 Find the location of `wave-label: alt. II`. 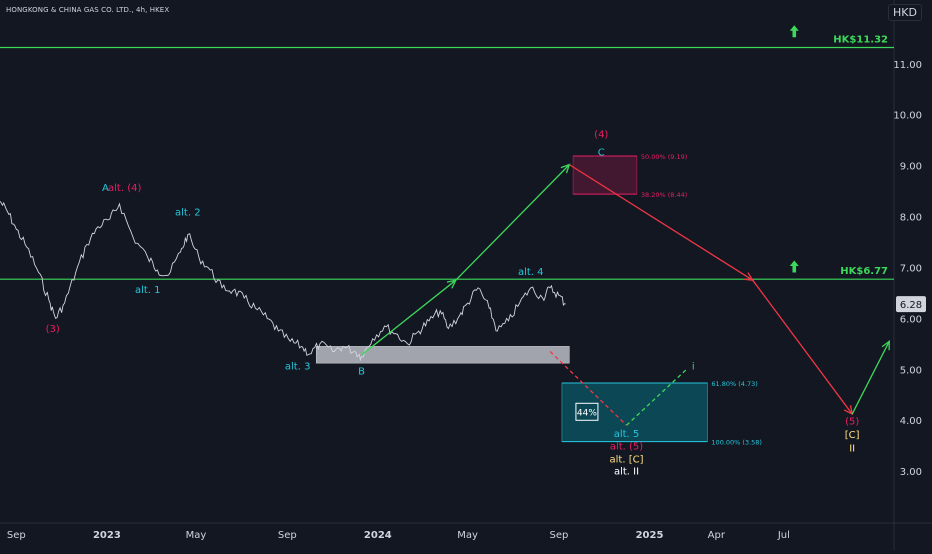

wave-label: alt. II is located at coordinates (626, 472).